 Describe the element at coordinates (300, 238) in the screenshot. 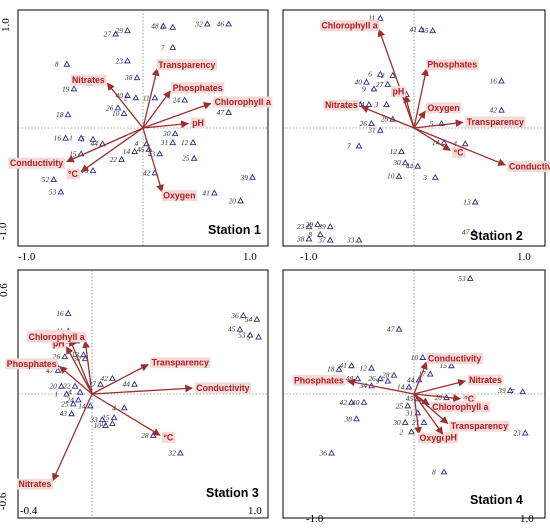

I see `site-label-38: 38` at that location.